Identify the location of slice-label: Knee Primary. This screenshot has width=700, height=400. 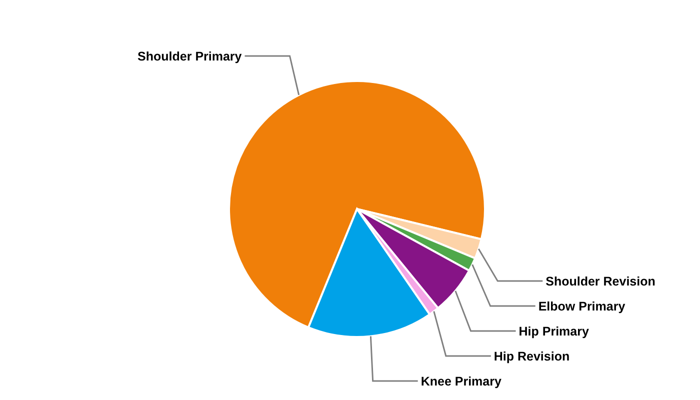
(461, 381).